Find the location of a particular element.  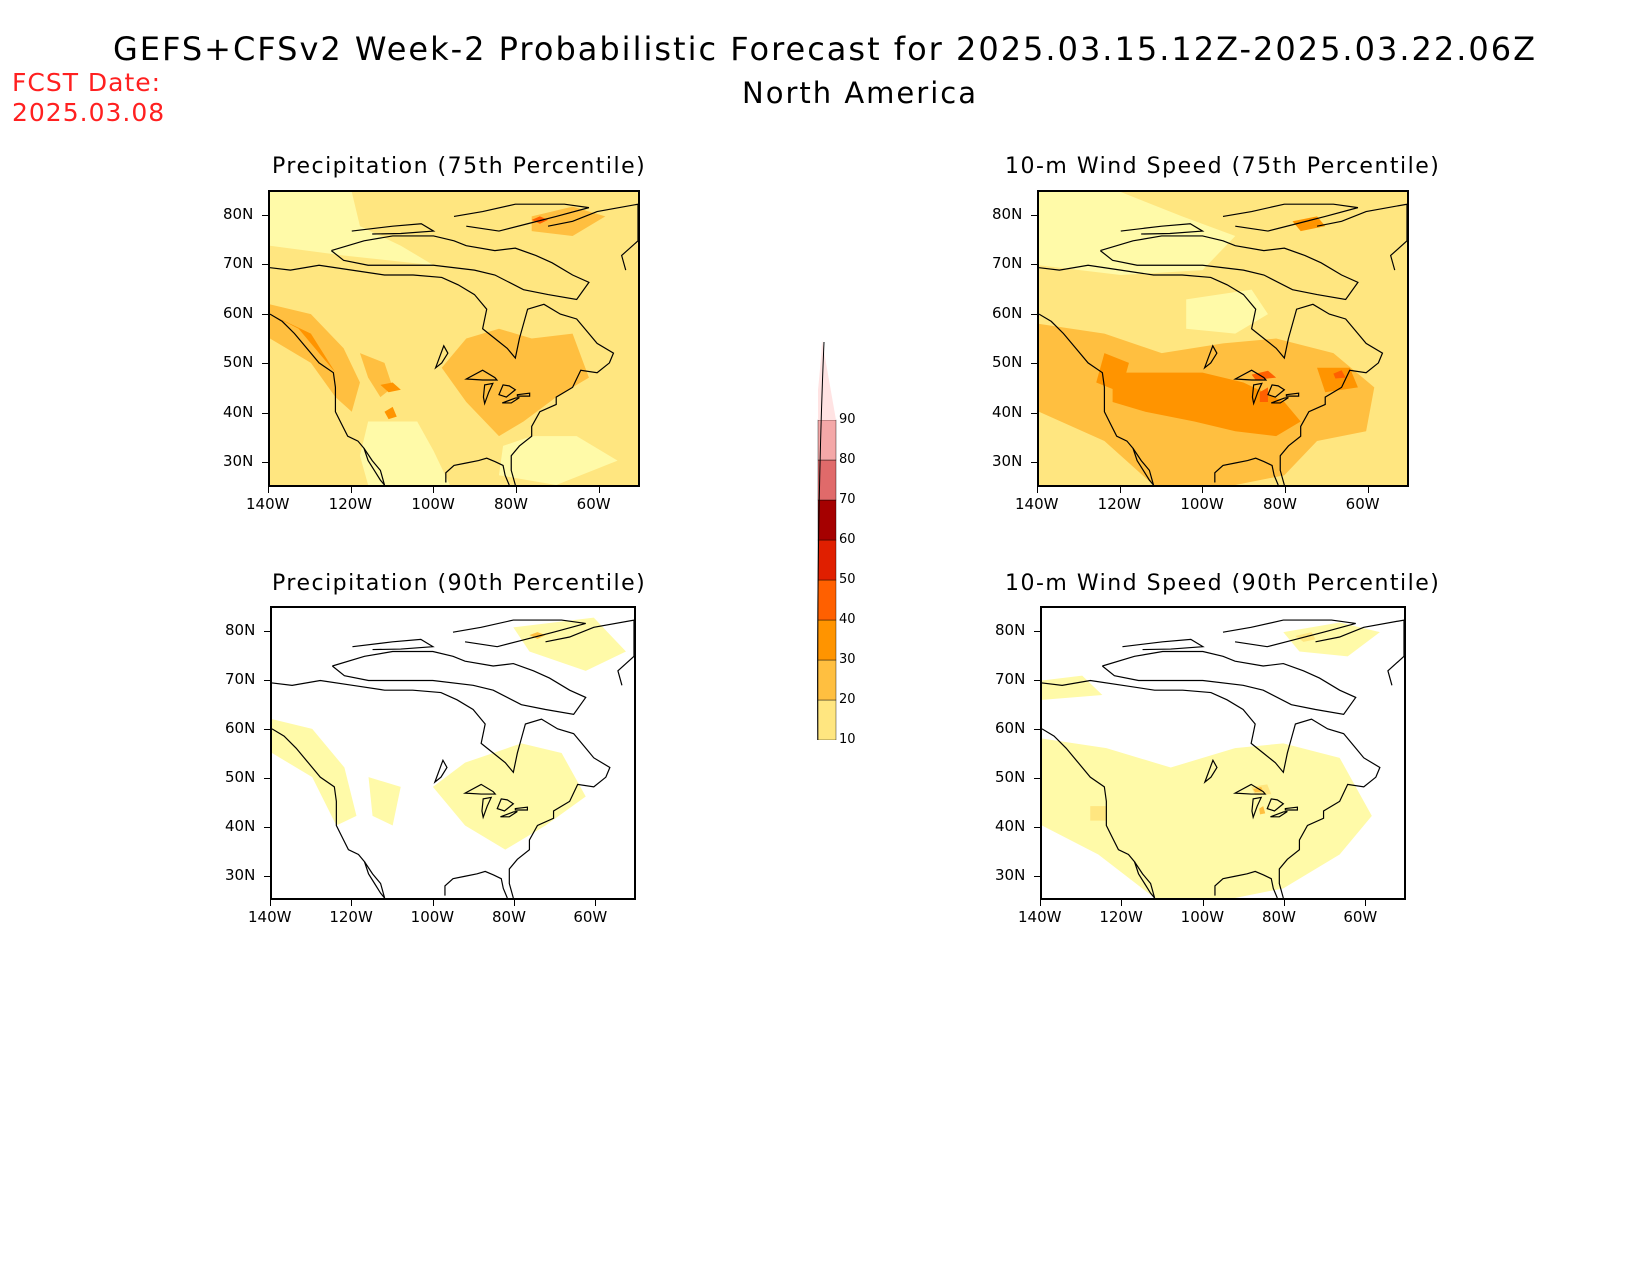

panel-title: 10-m Wind Speed (90th Percentile) is located at coordinates (1223, 583).